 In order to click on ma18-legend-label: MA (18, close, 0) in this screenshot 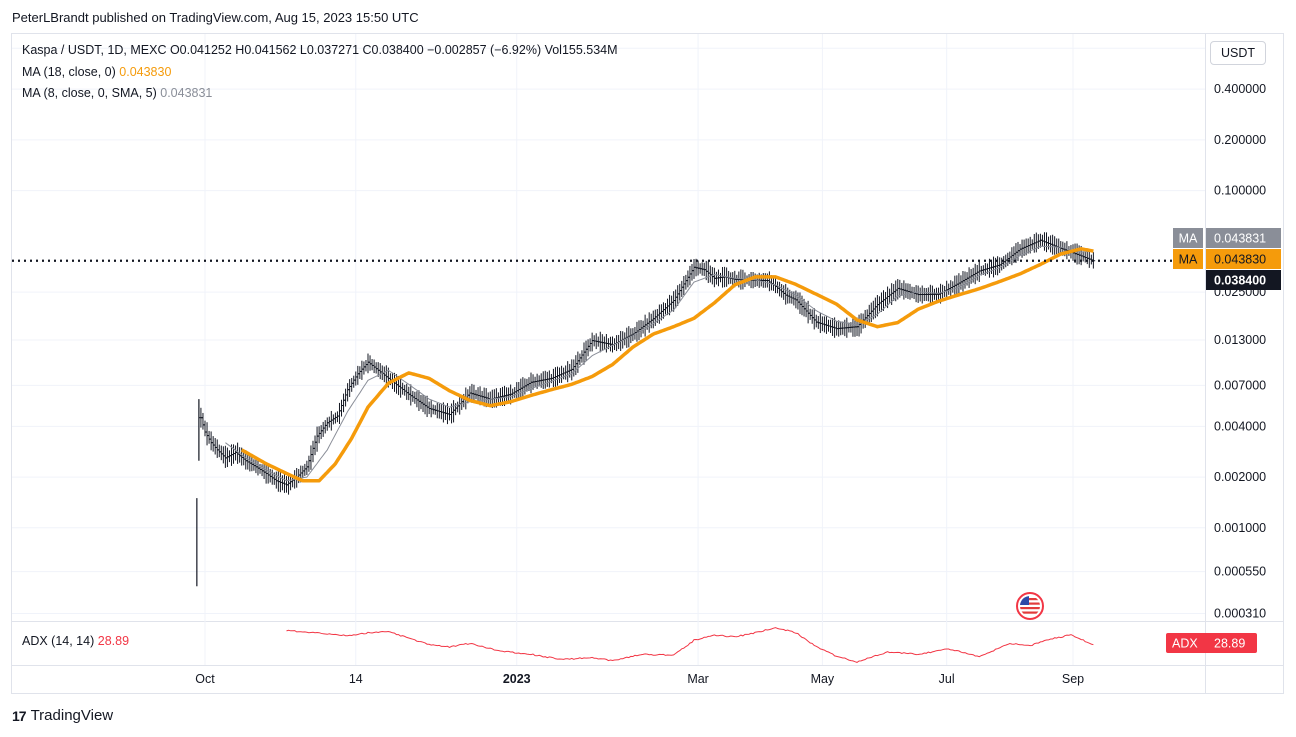, I will do `click(69, 72)`.